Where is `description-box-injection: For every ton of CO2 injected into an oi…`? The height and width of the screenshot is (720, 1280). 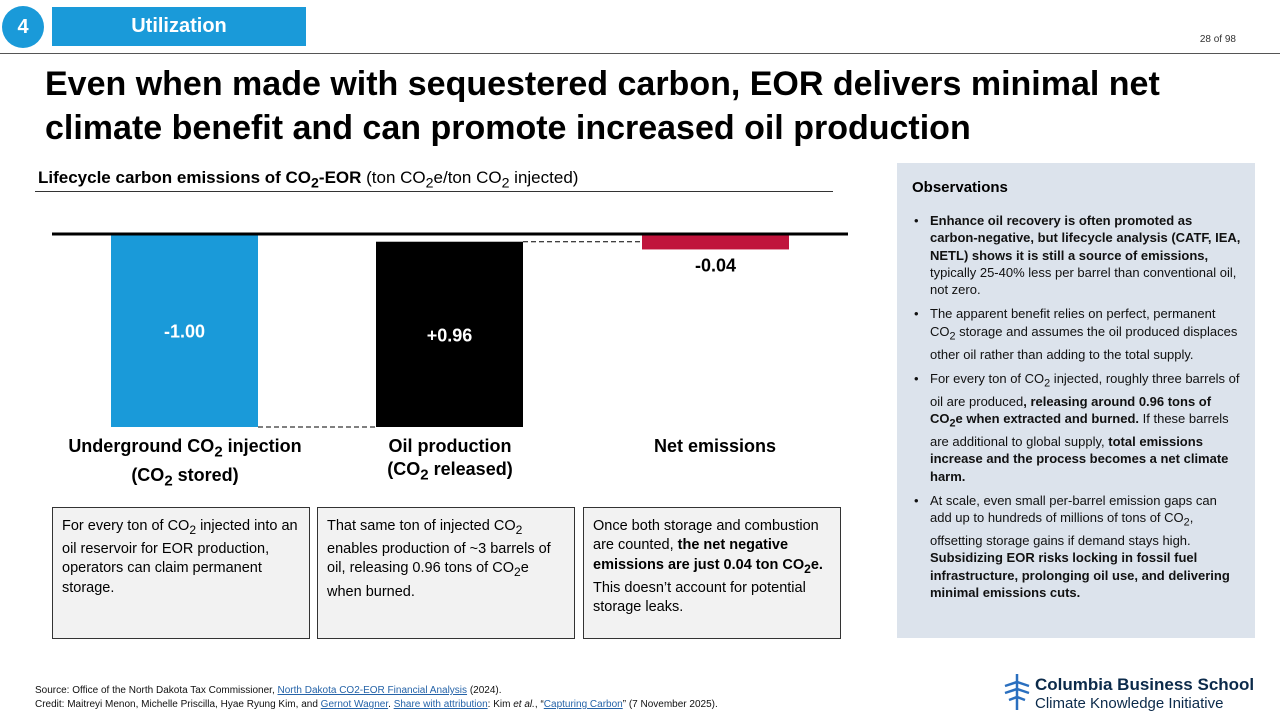
description-box-injection: For every ton of CO2 injected into an oi… is located at coordinates (181, 573).